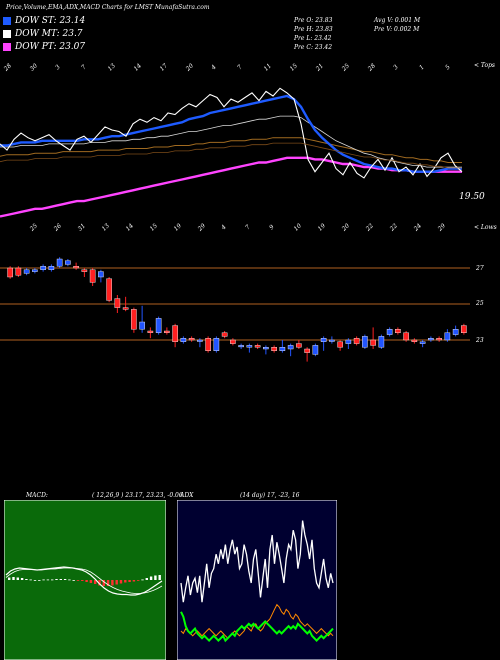 This screenshot has height=660, width=500. I want to click on adx-panel, so click(257, 580).